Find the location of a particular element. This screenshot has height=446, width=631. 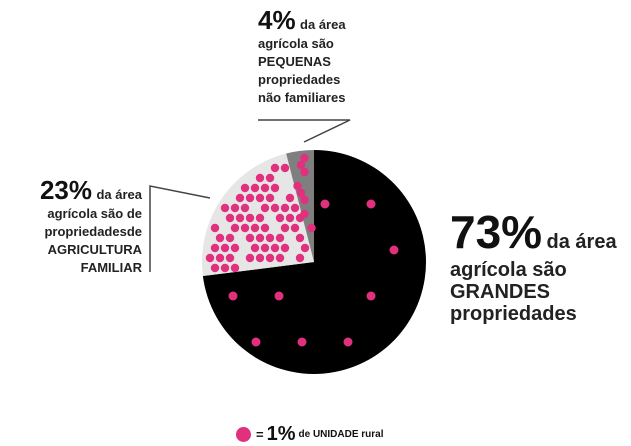

leader-lines is located at coordinates (250, 195).